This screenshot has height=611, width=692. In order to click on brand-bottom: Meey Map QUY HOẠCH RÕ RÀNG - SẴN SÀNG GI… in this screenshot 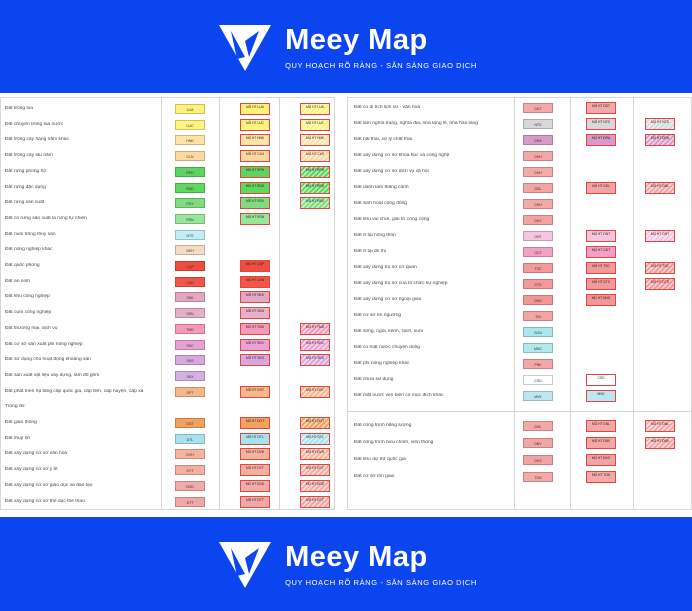, I will do `click(346, 564)`.